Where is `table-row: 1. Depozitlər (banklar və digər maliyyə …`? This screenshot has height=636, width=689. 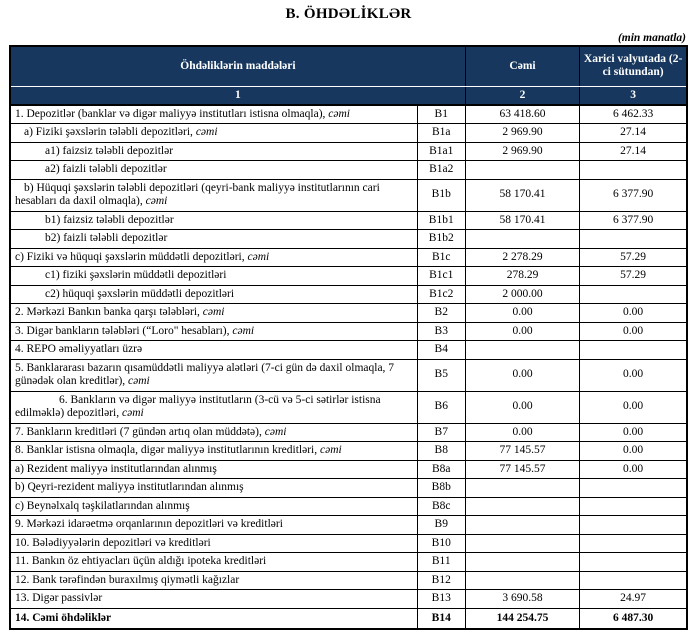
table-row: 1. Depozitlər (banklar və digər maliyyə … is located at coordinates (348, 114).